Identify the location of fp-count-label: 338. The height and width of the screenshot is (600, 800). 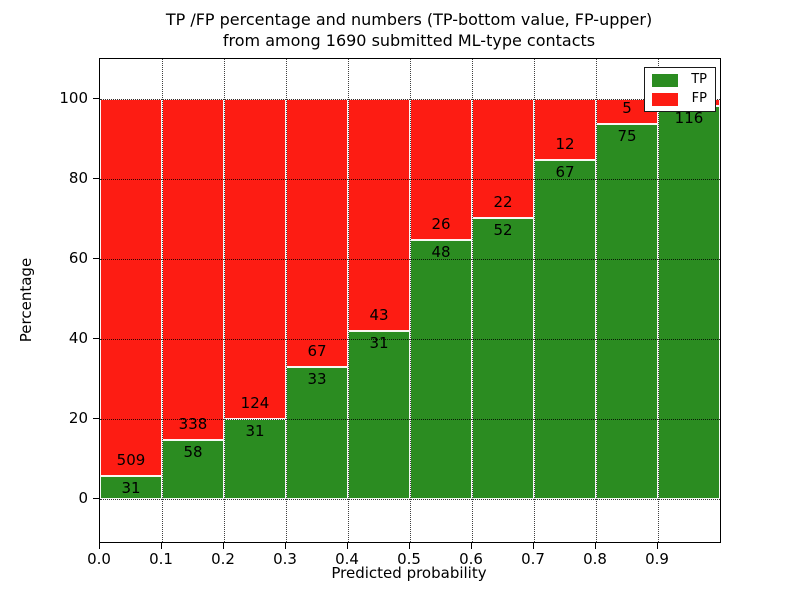
(193, 424).